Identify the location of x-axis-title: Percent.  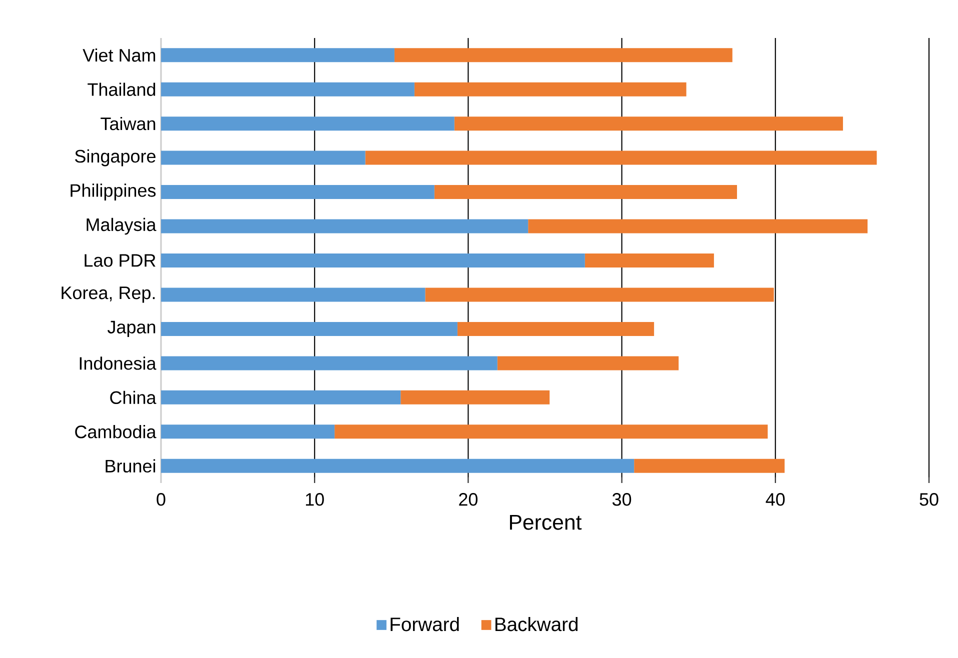
(546, 522).